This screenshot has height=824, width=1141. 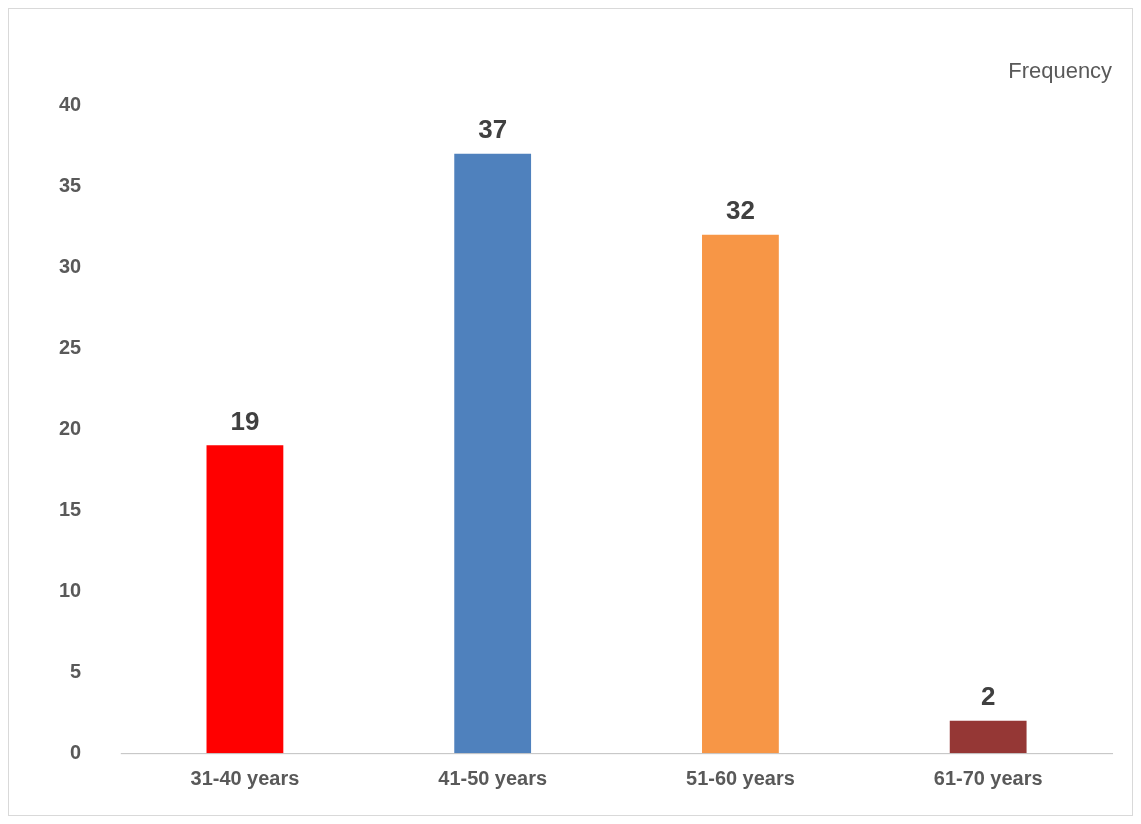 What do you see at coordinates (76, 751) in the screenshot?
I see `y-tick-label: 0` at bounding box center [76, 751].